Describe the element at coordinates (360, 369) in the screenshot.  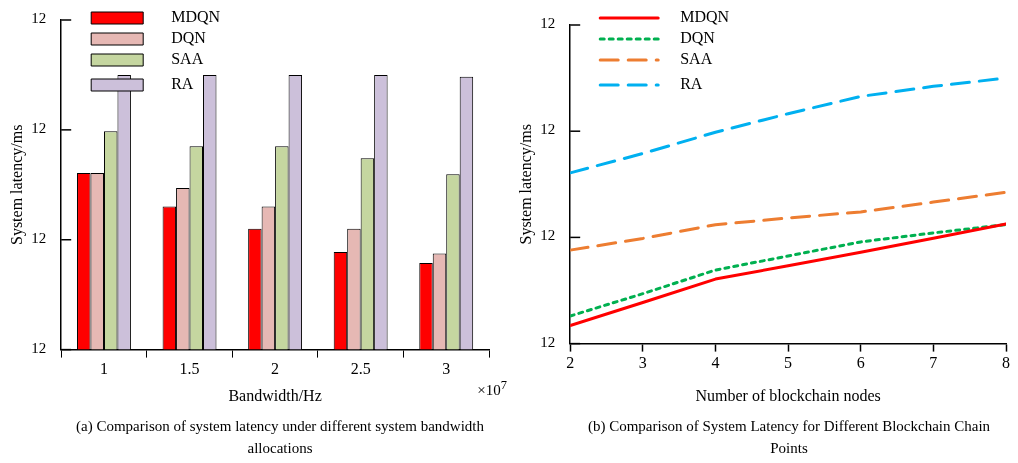
I see `x-tick-label: 2.5` at that location.